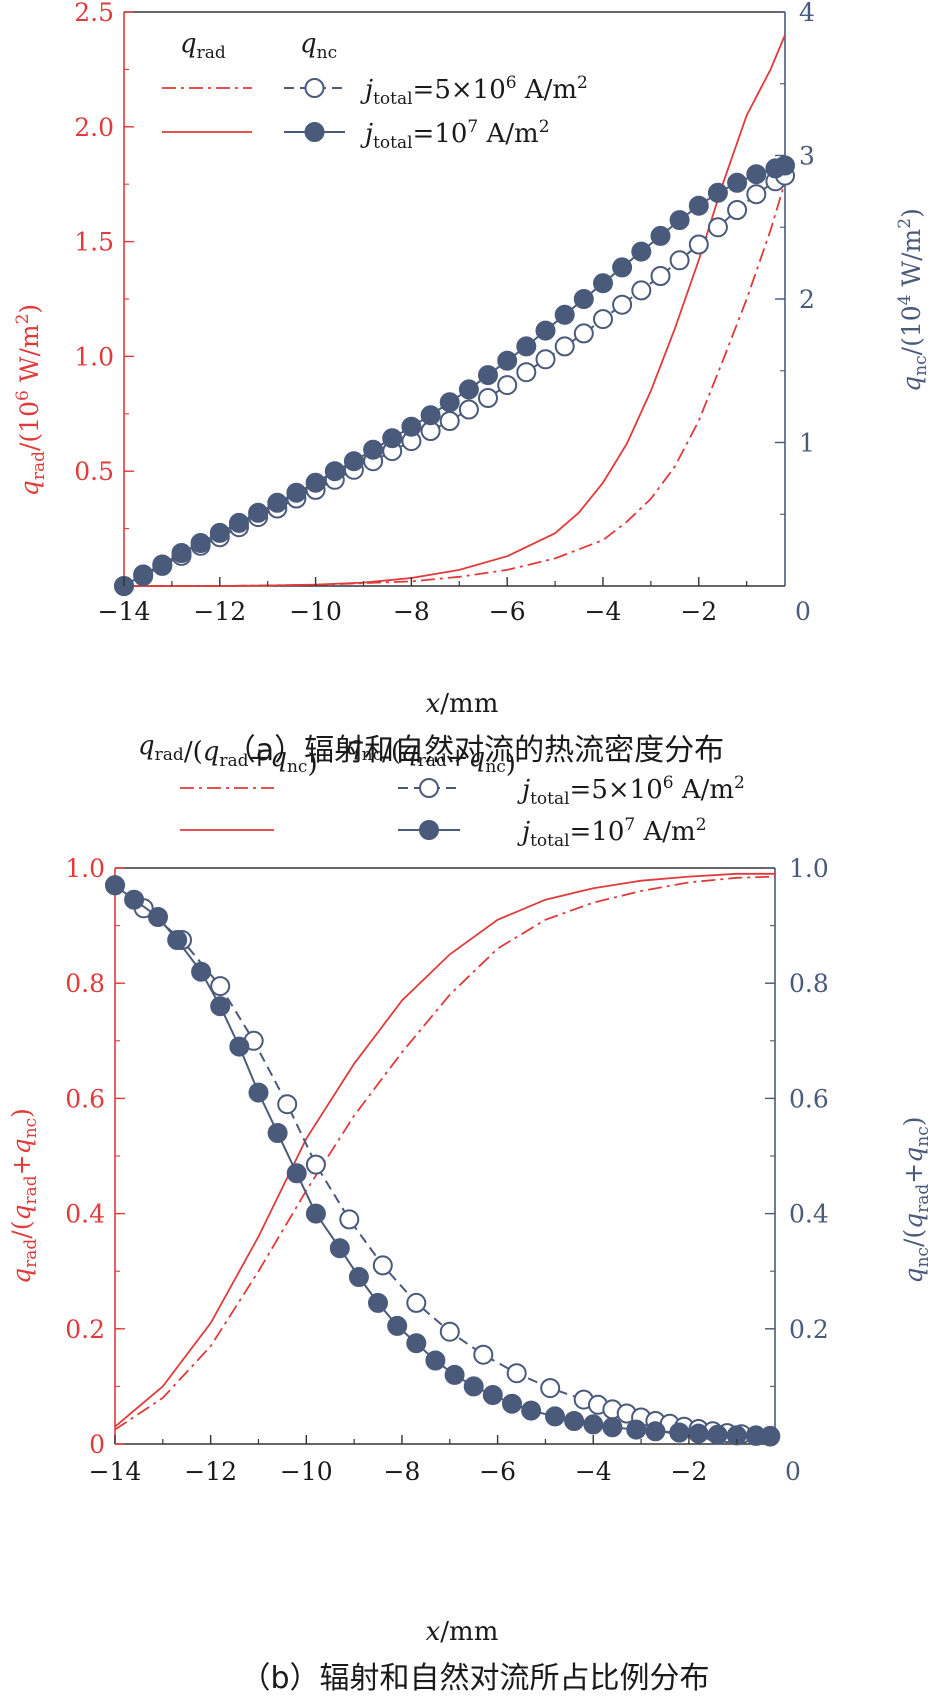  I want to click on x-tick-label: −10, so click(315, 611).